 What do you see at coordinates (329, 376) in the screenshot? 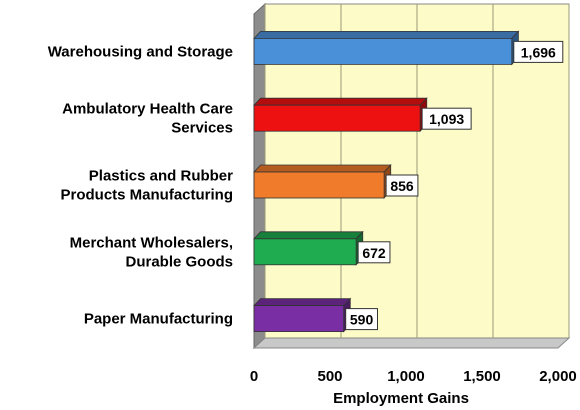
I see `x-tick-label: 500` at bounding box center [329, 376].